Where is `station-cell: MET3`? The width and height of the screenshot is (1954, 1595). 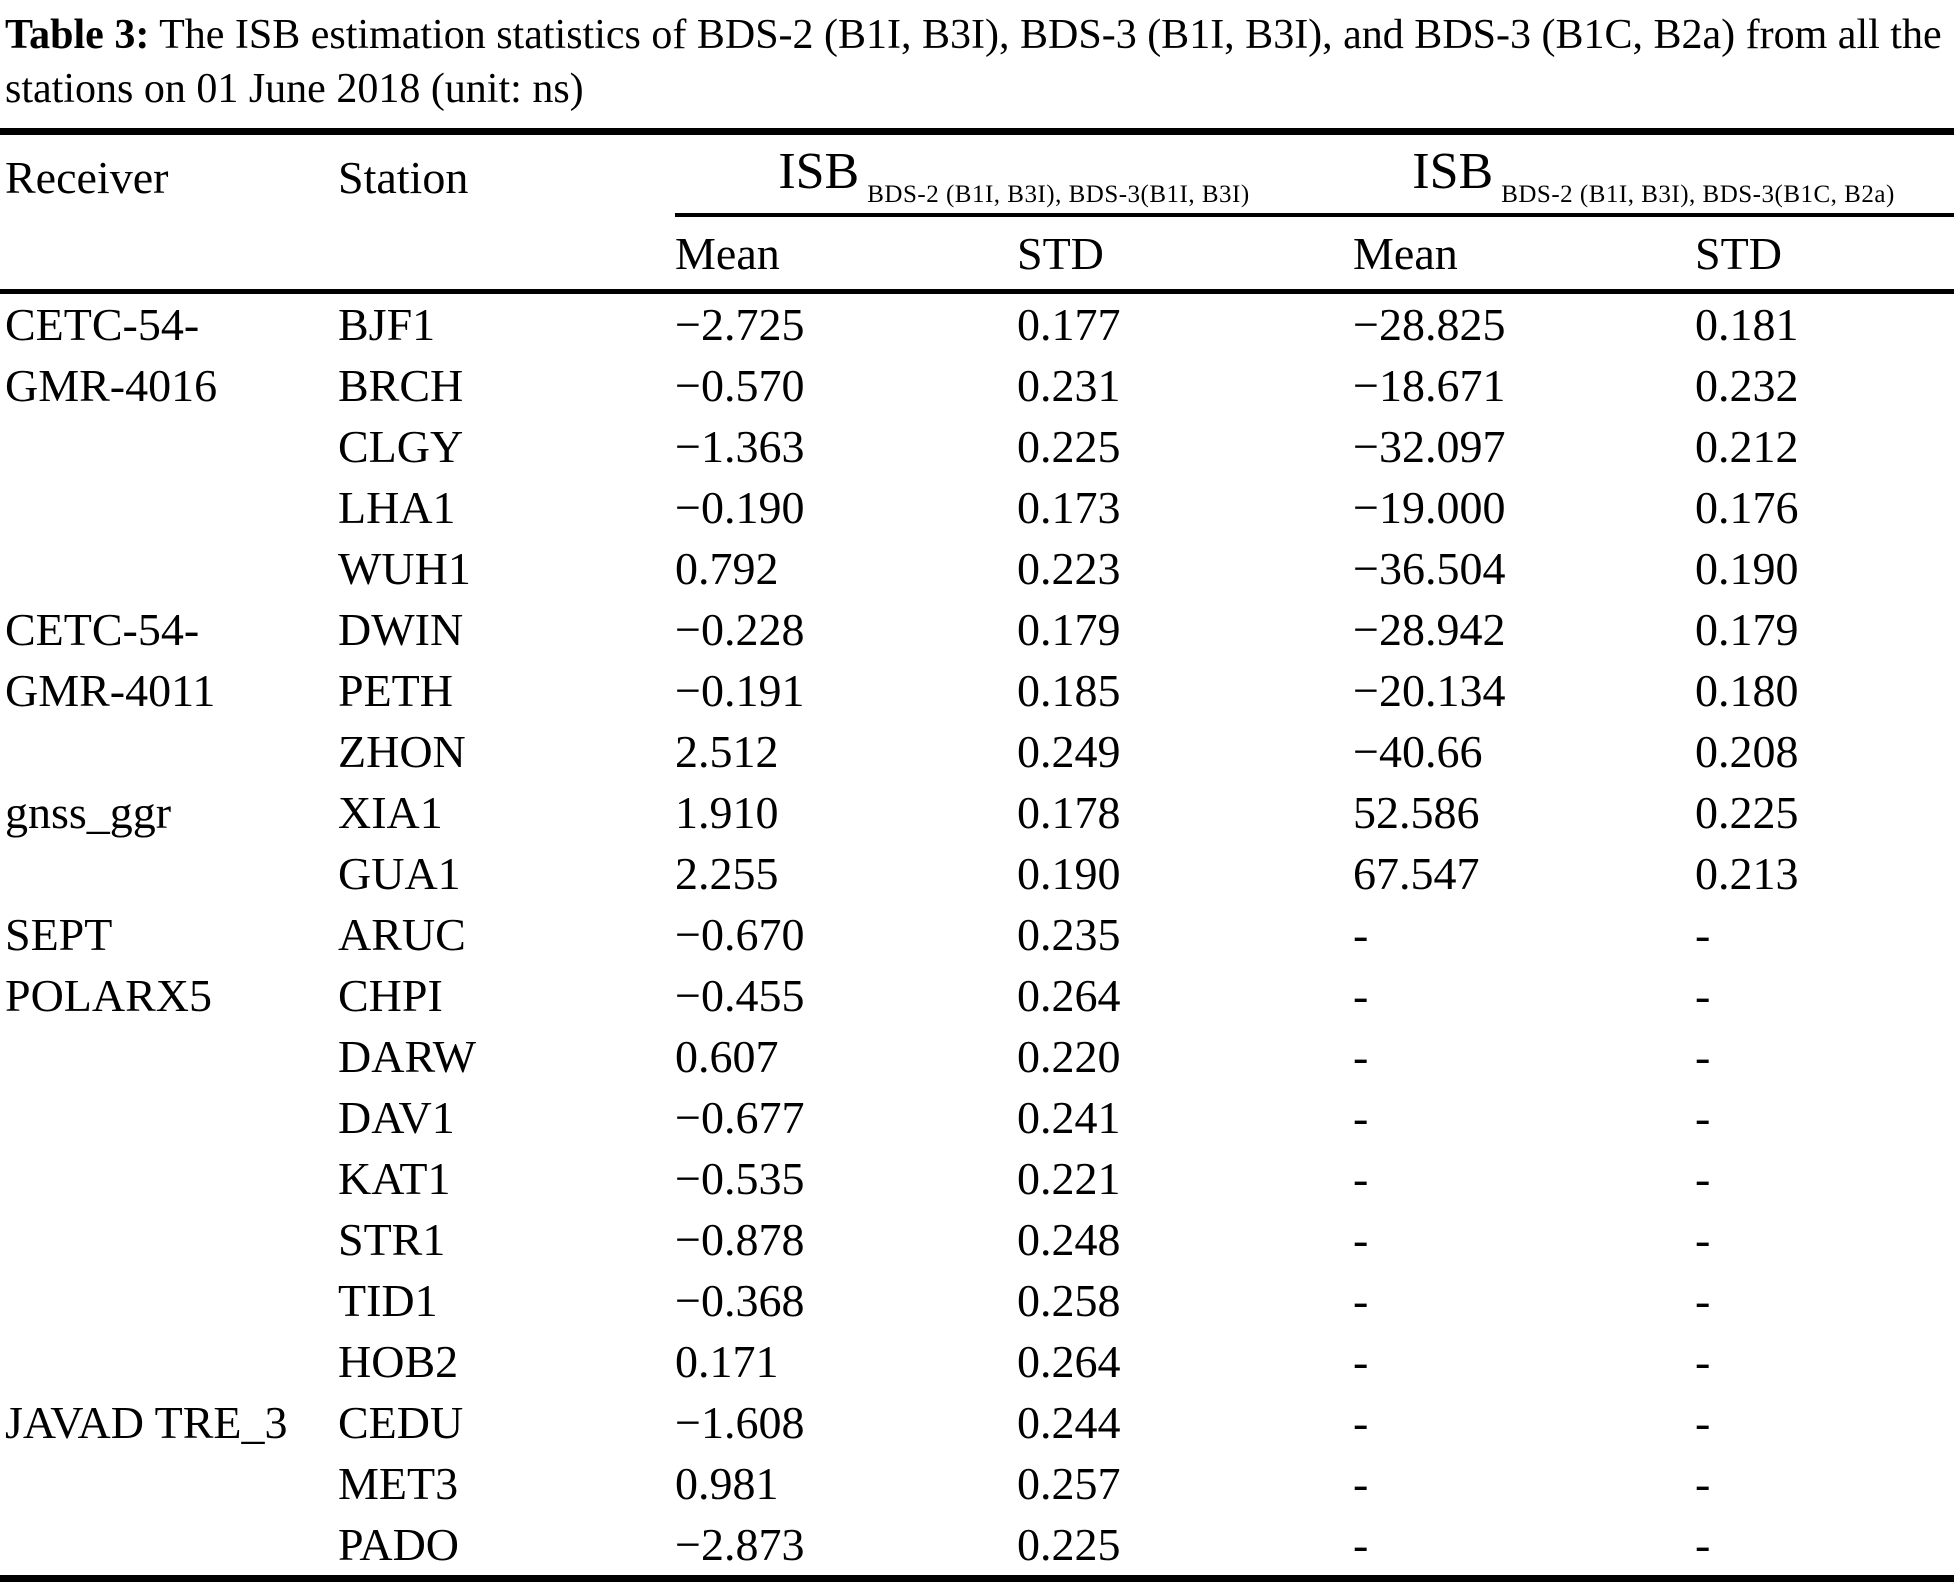 station-cell: MET3 is located at coordinates (398, 1483).